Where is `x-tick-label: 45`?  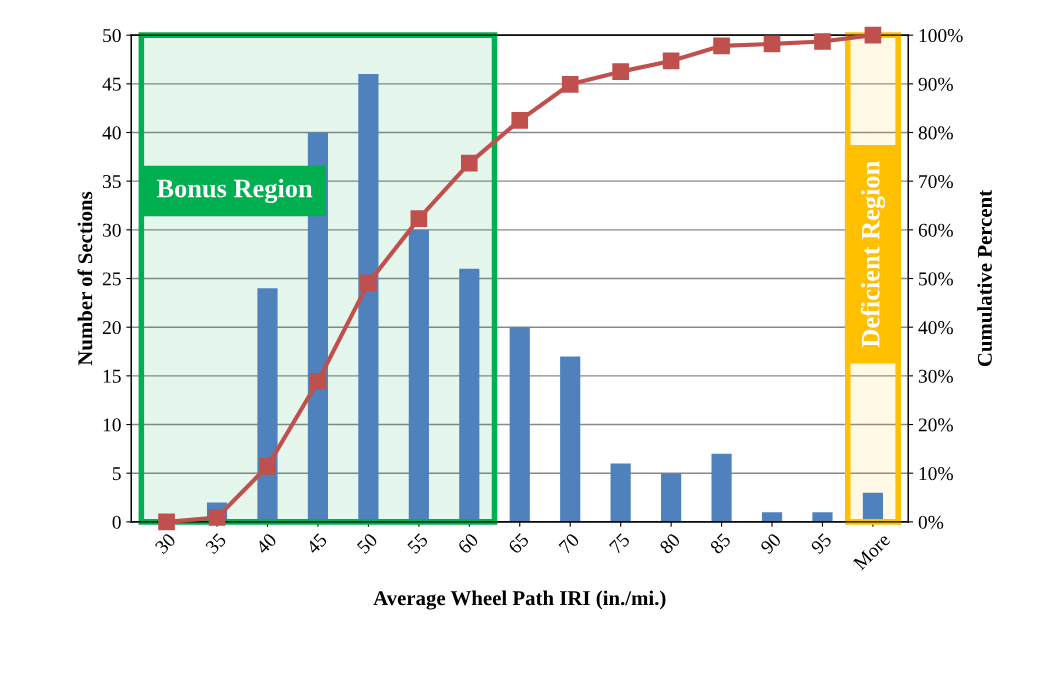
x-tick-label: 45 is located at coordinates (316, 543).